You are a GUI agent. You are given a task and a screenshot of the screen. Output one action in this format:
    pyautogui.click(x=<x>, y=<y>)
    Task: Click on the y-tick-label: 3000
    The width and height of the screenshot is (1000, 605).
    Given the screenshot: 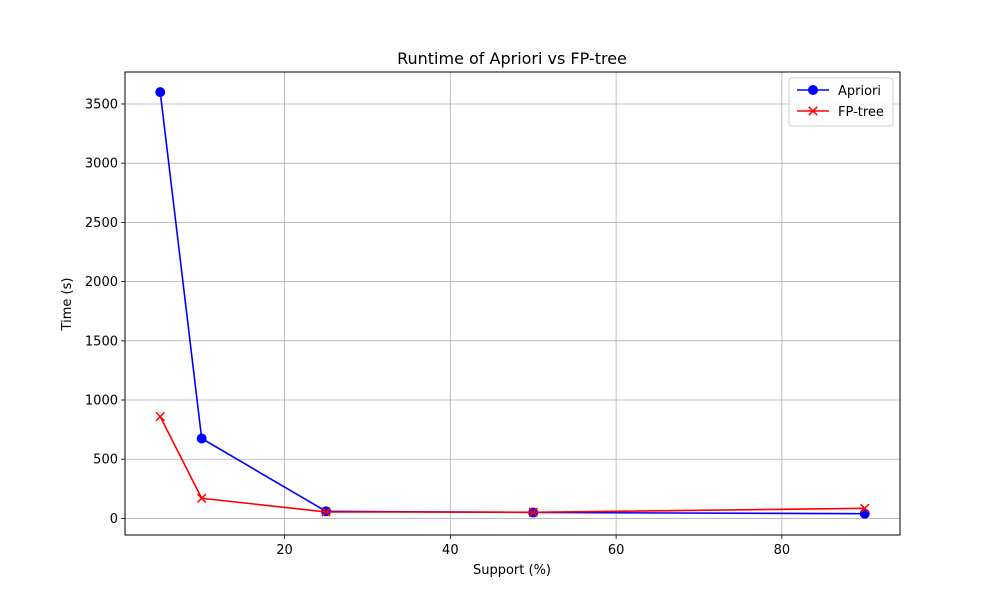 What is the action you would take?
    pyautogui.click(x=101, y=164)
    